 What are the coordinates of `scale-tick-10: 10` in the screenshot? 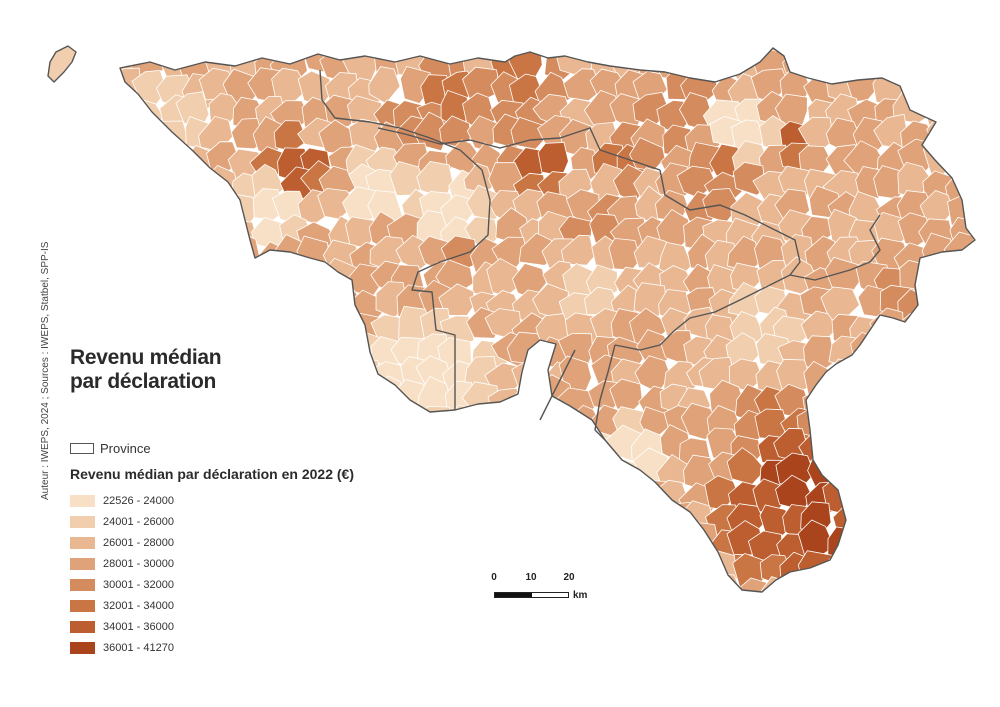 It's located at (531, 577).